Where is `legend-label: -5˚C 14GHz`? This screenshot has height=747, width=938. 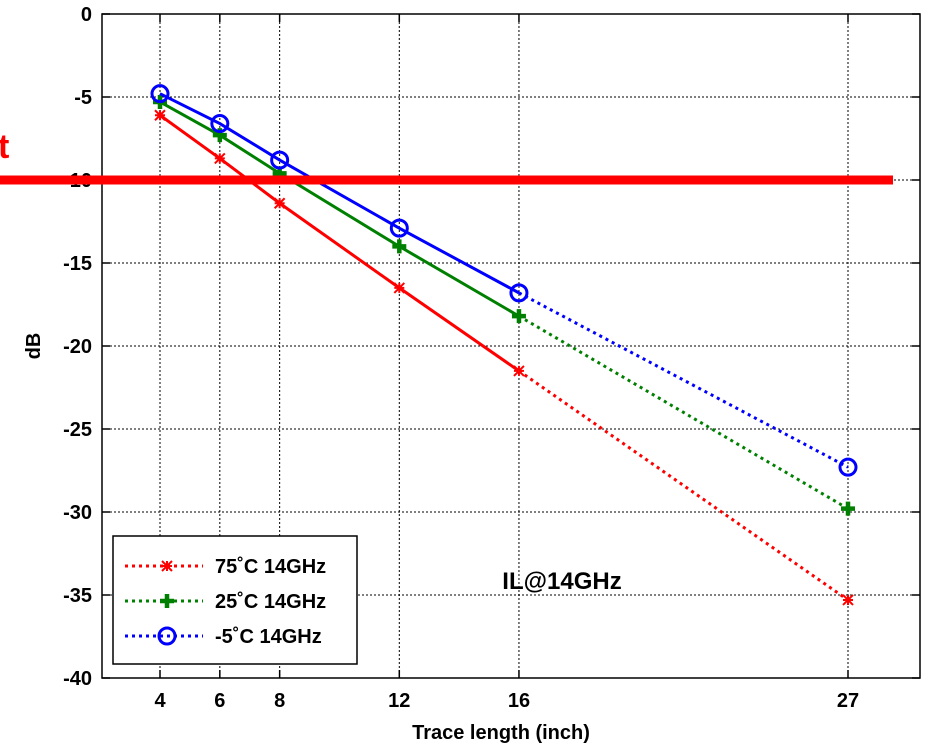
legend-label: -5˚C 14GHz is located at coordinates (268, 636).